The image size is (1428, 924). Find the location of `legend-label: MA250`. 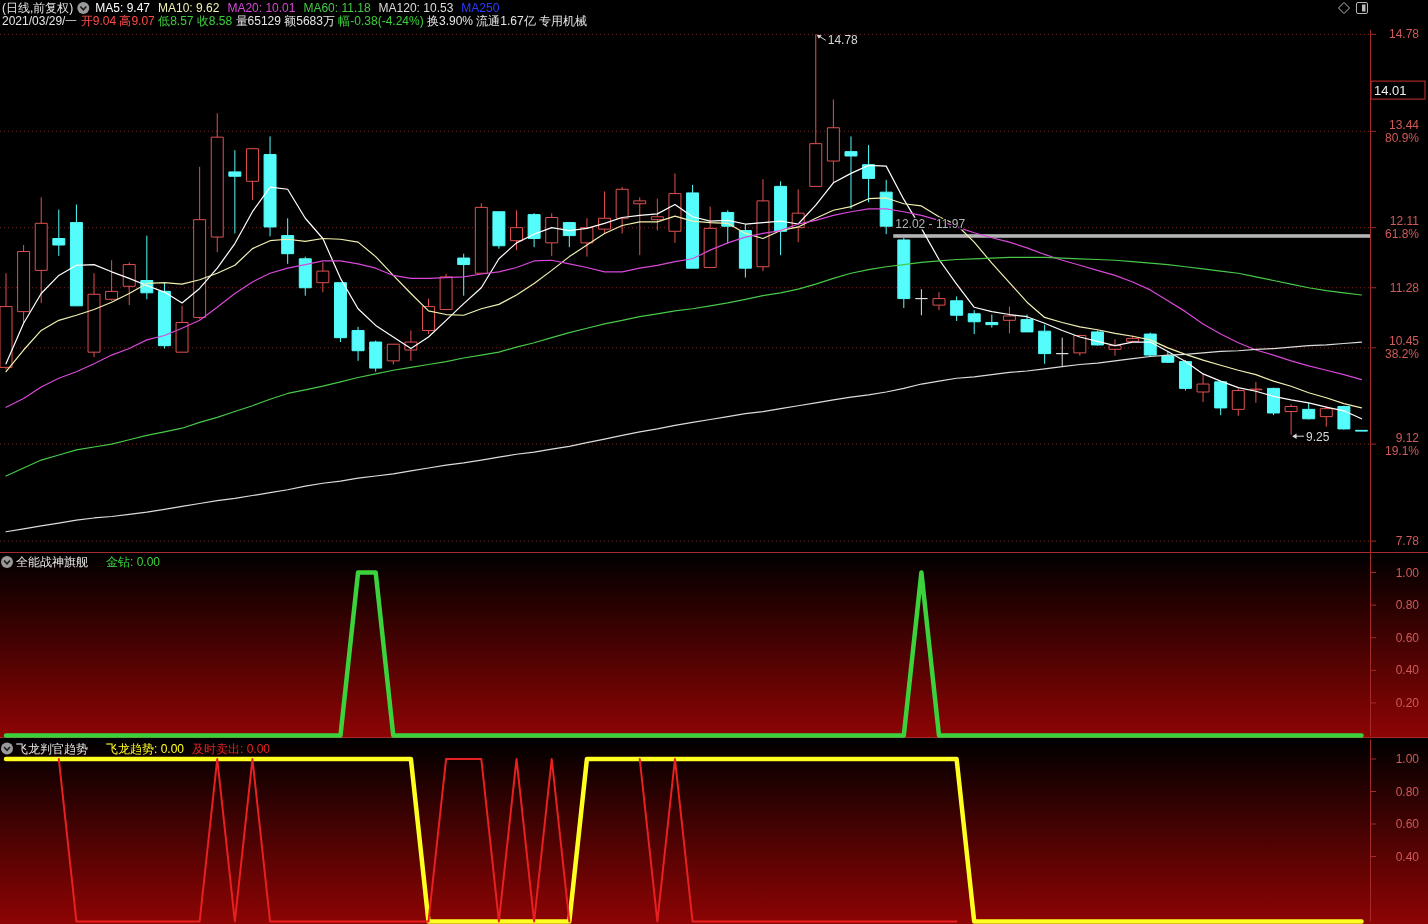

legend-label: MA250 is located at coordinates (480, 8).